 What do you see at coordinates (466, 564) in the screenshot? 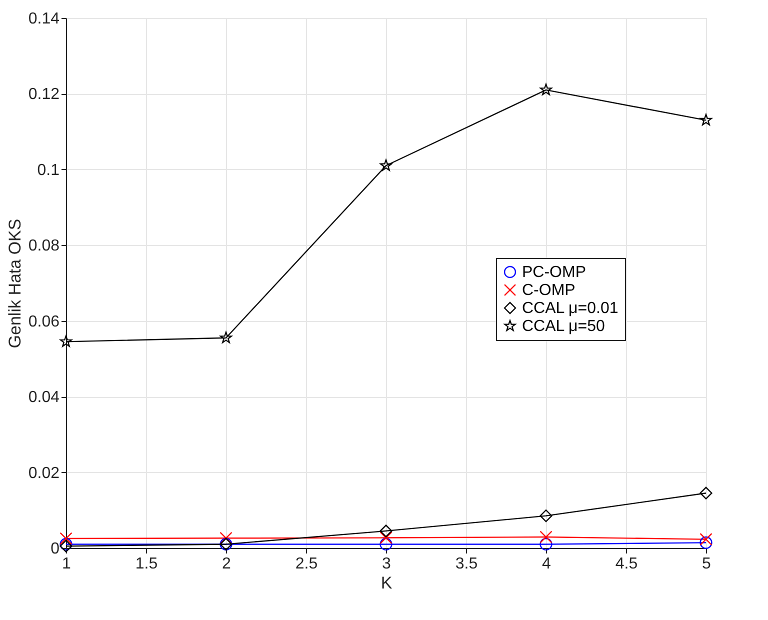
I see `x-tick-label: 3.5` at bounding box center [466, 564].